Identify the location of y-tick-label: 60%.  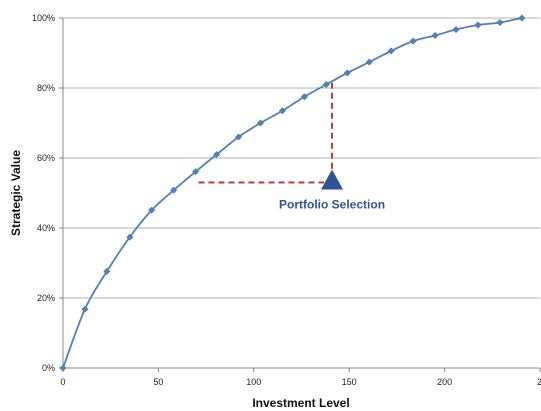
(46, 158).